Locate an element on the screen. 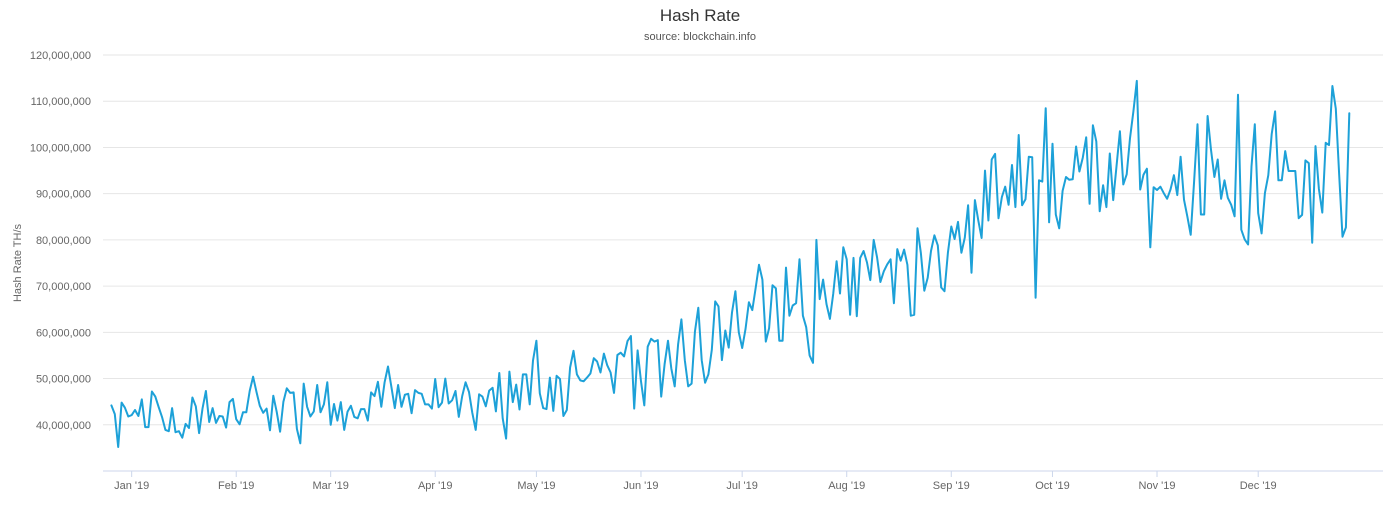 This screenshot has height=507, width=1400. y-axis-title: Hash Rate TH/s is located at coordinates (18, 262).